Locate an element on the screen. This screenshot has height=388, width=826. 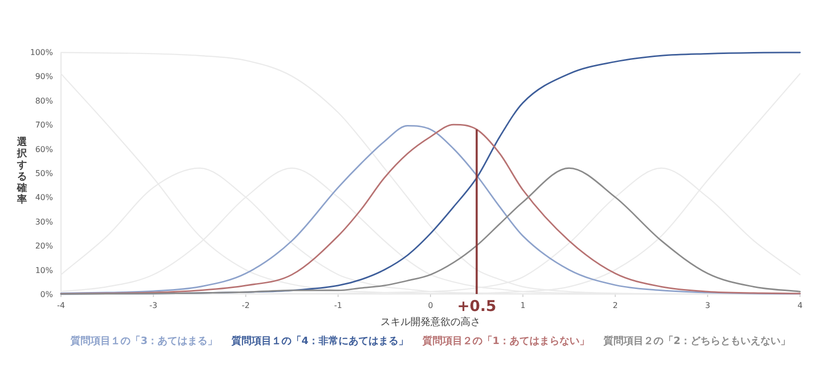
x-tick-label: 2 is located at coordinates (615, 305).